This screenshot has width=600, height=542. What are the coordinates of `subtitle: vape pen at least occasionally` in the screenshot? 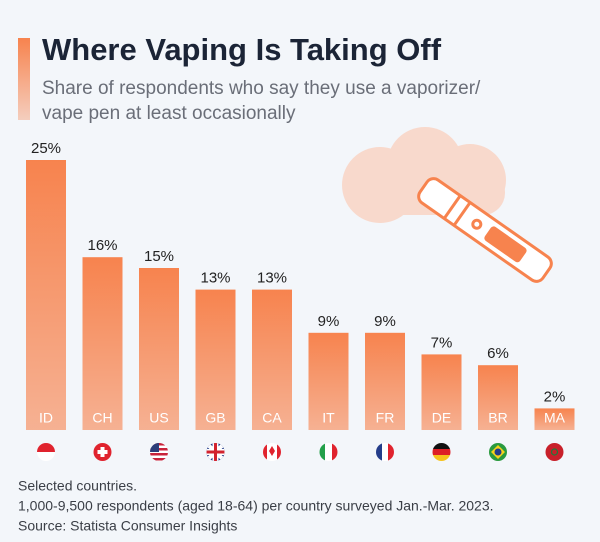 It's located at (169, 113).